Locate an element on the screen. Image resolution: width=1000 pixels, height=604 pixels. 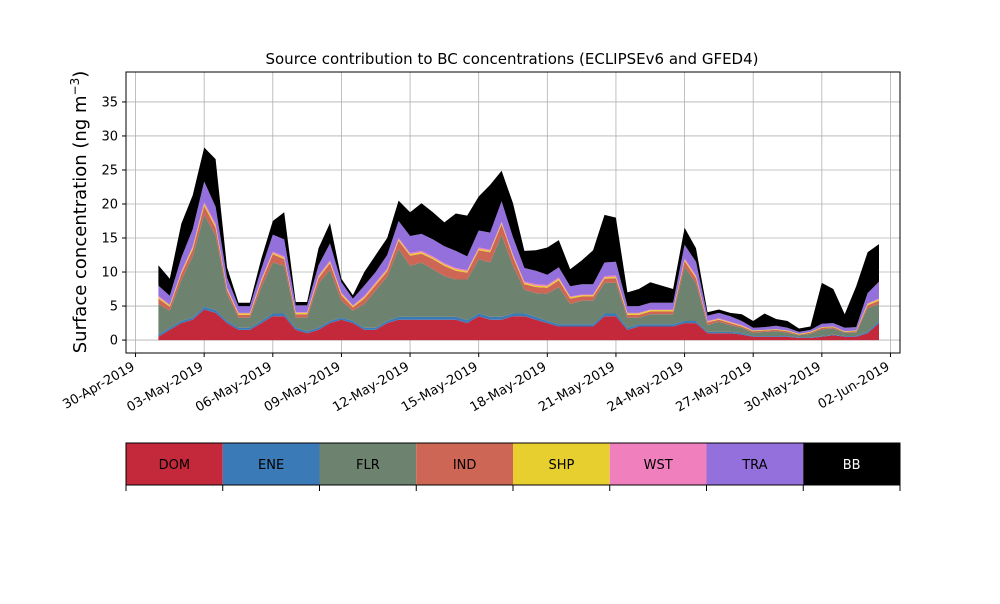
x-tick-label: 30-May-2019 is located at coordinates (783, 387).